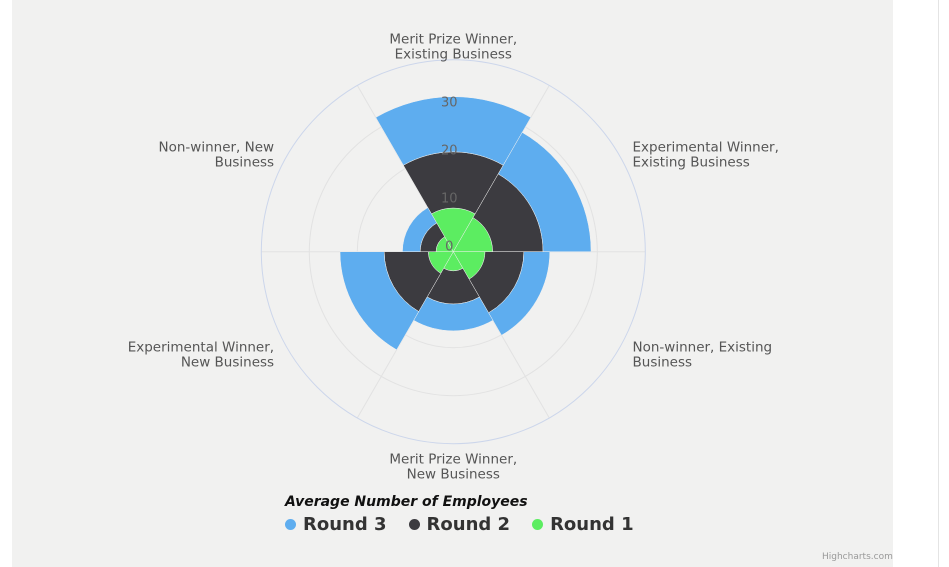 The height and width of the screenshot is (567, 949). I want to click on legend-label: Round 3, so click(345, 524).